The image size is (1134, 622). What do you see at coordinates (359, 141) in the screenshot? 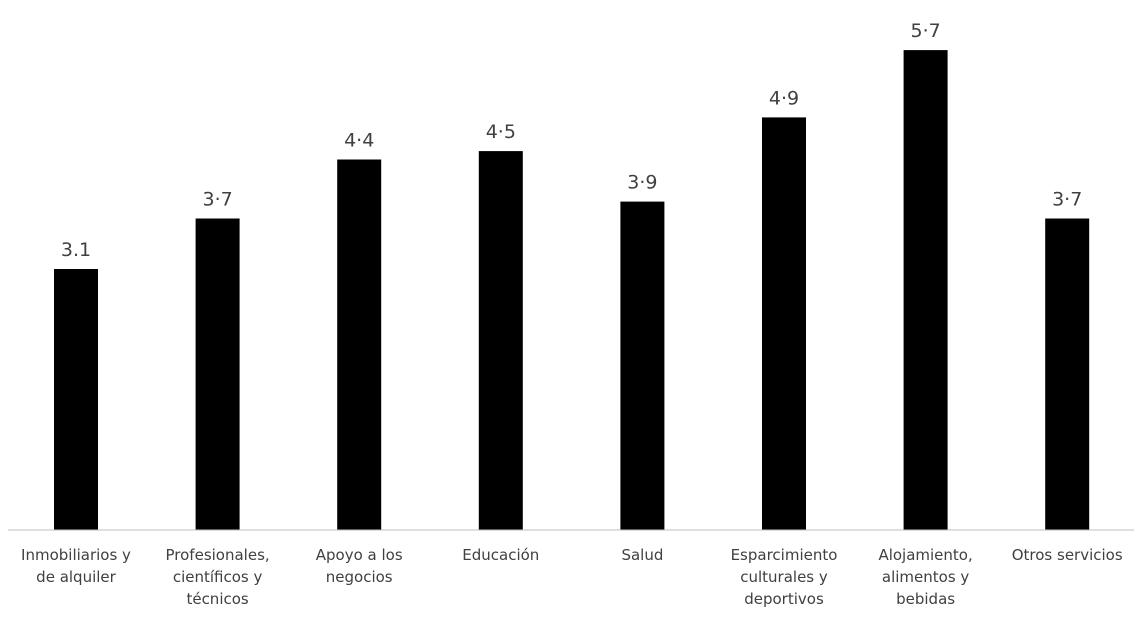
I see `value-label-2: 4·4` at bounding box center [359, 141].